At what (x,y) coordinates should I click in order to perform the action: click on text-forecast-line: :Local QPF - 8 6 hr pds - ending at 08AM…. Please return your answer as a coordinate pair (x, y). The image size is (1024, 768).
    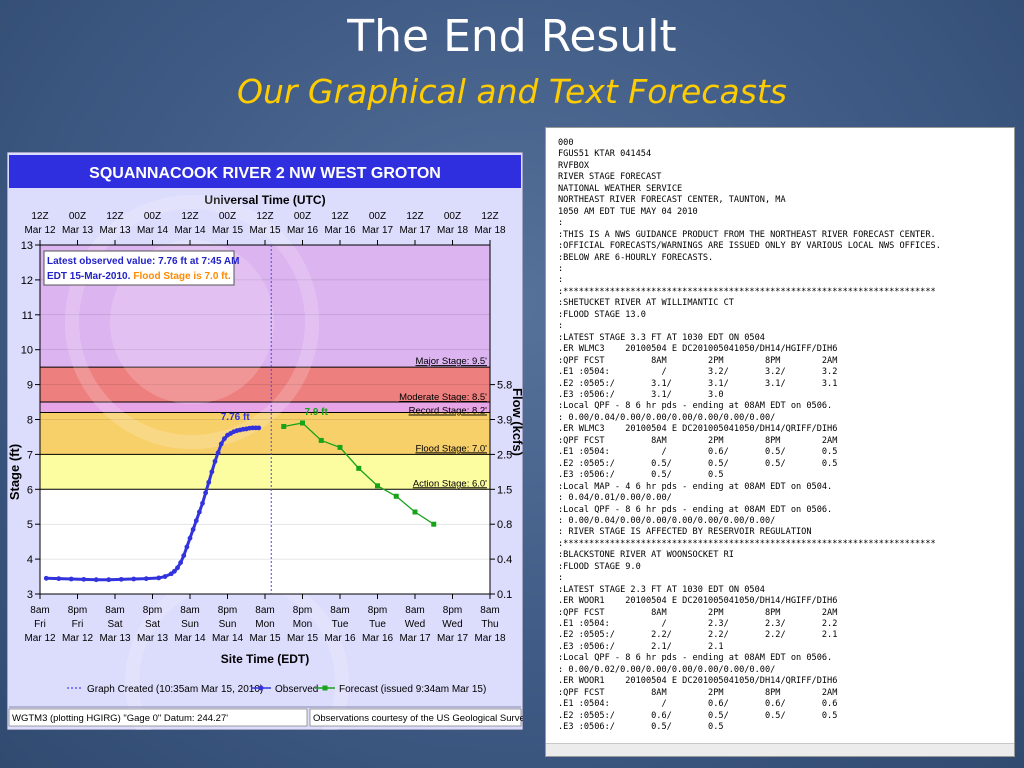
    Looking at the image, I should click on (695, 658).